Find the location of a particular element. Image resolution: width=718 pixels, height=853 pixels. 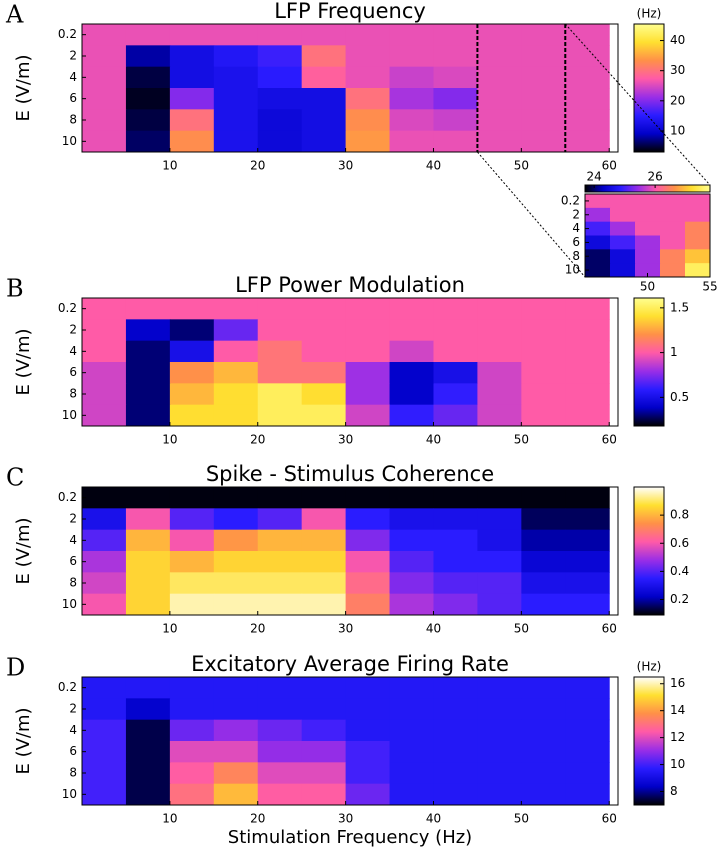

colorbar-tick-label: 30 is located at coordinates (677, 70).